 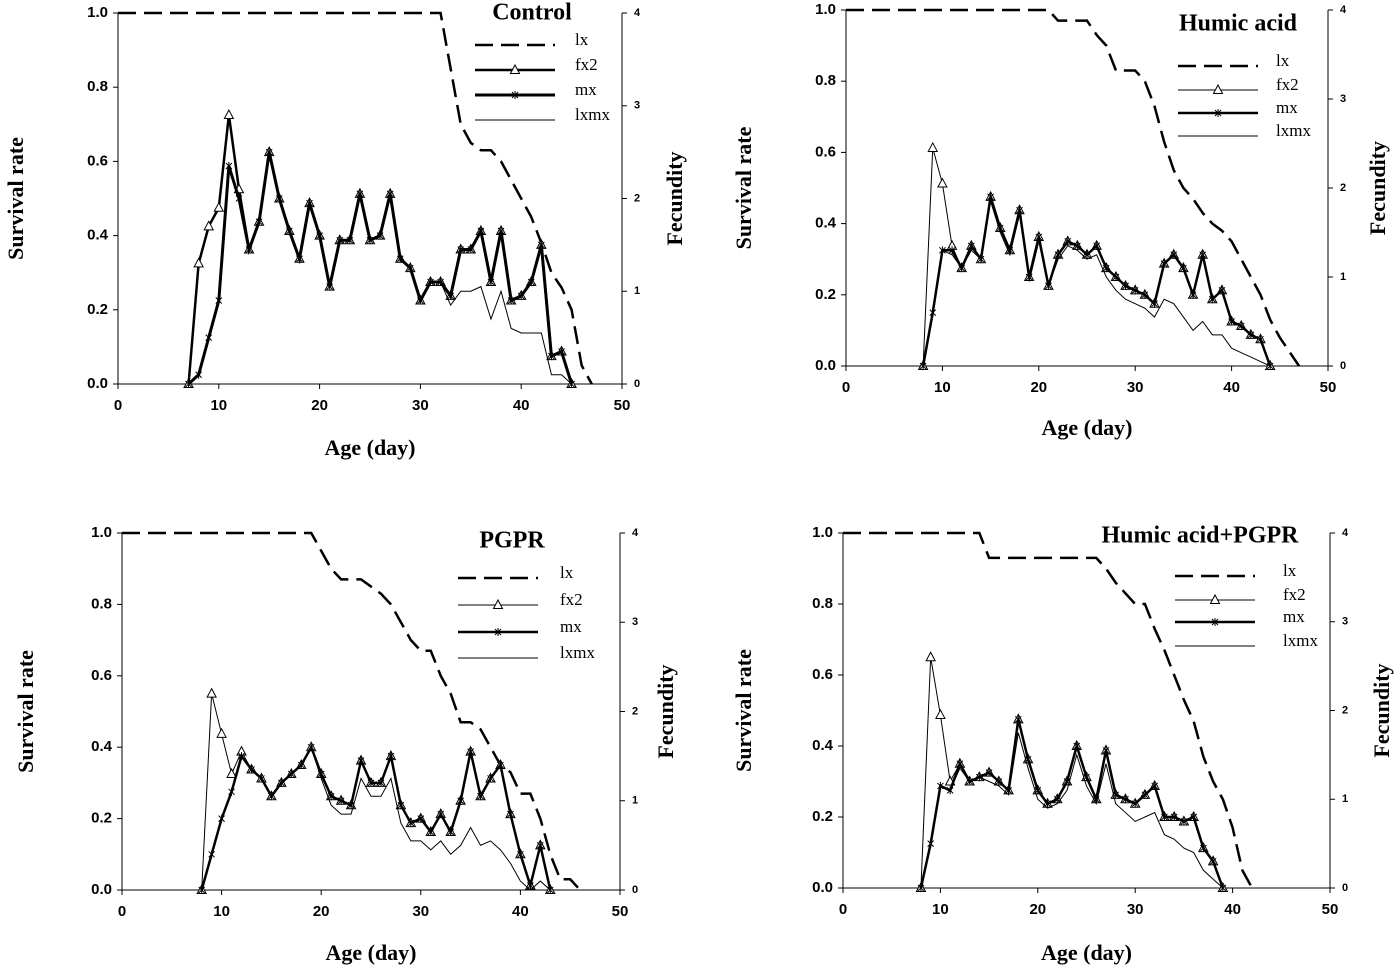 What do you see at coordinates (532, 13) in the screenshot?
I see `chart-title: Control` at bounding box center [532, 13].